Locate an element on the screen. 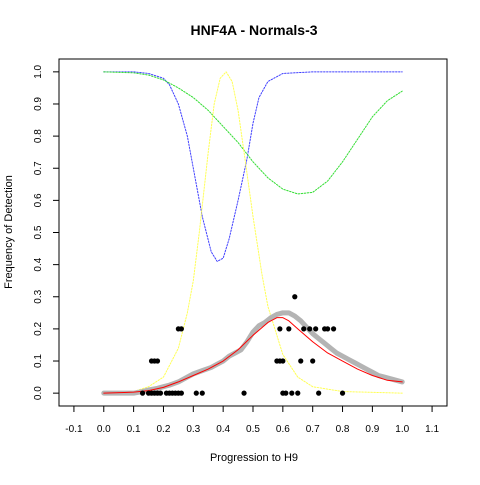  x-tick-label: 0.8 is located at coordinates (343, 429).